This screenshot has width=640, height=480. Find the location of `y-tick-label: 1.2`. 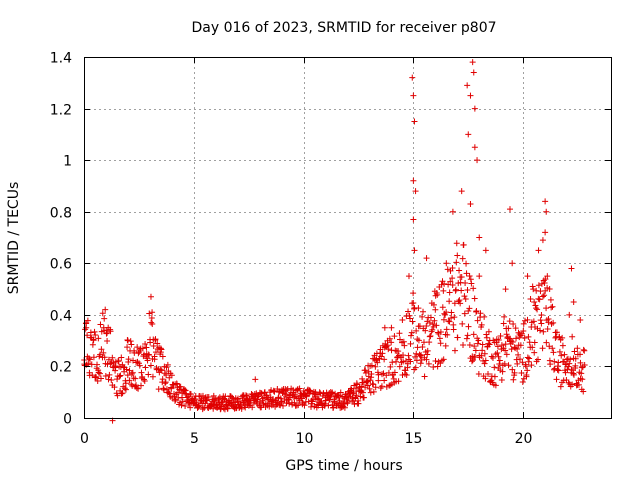

y-tick-label: 1.2 is located at coordinates (61, 111).